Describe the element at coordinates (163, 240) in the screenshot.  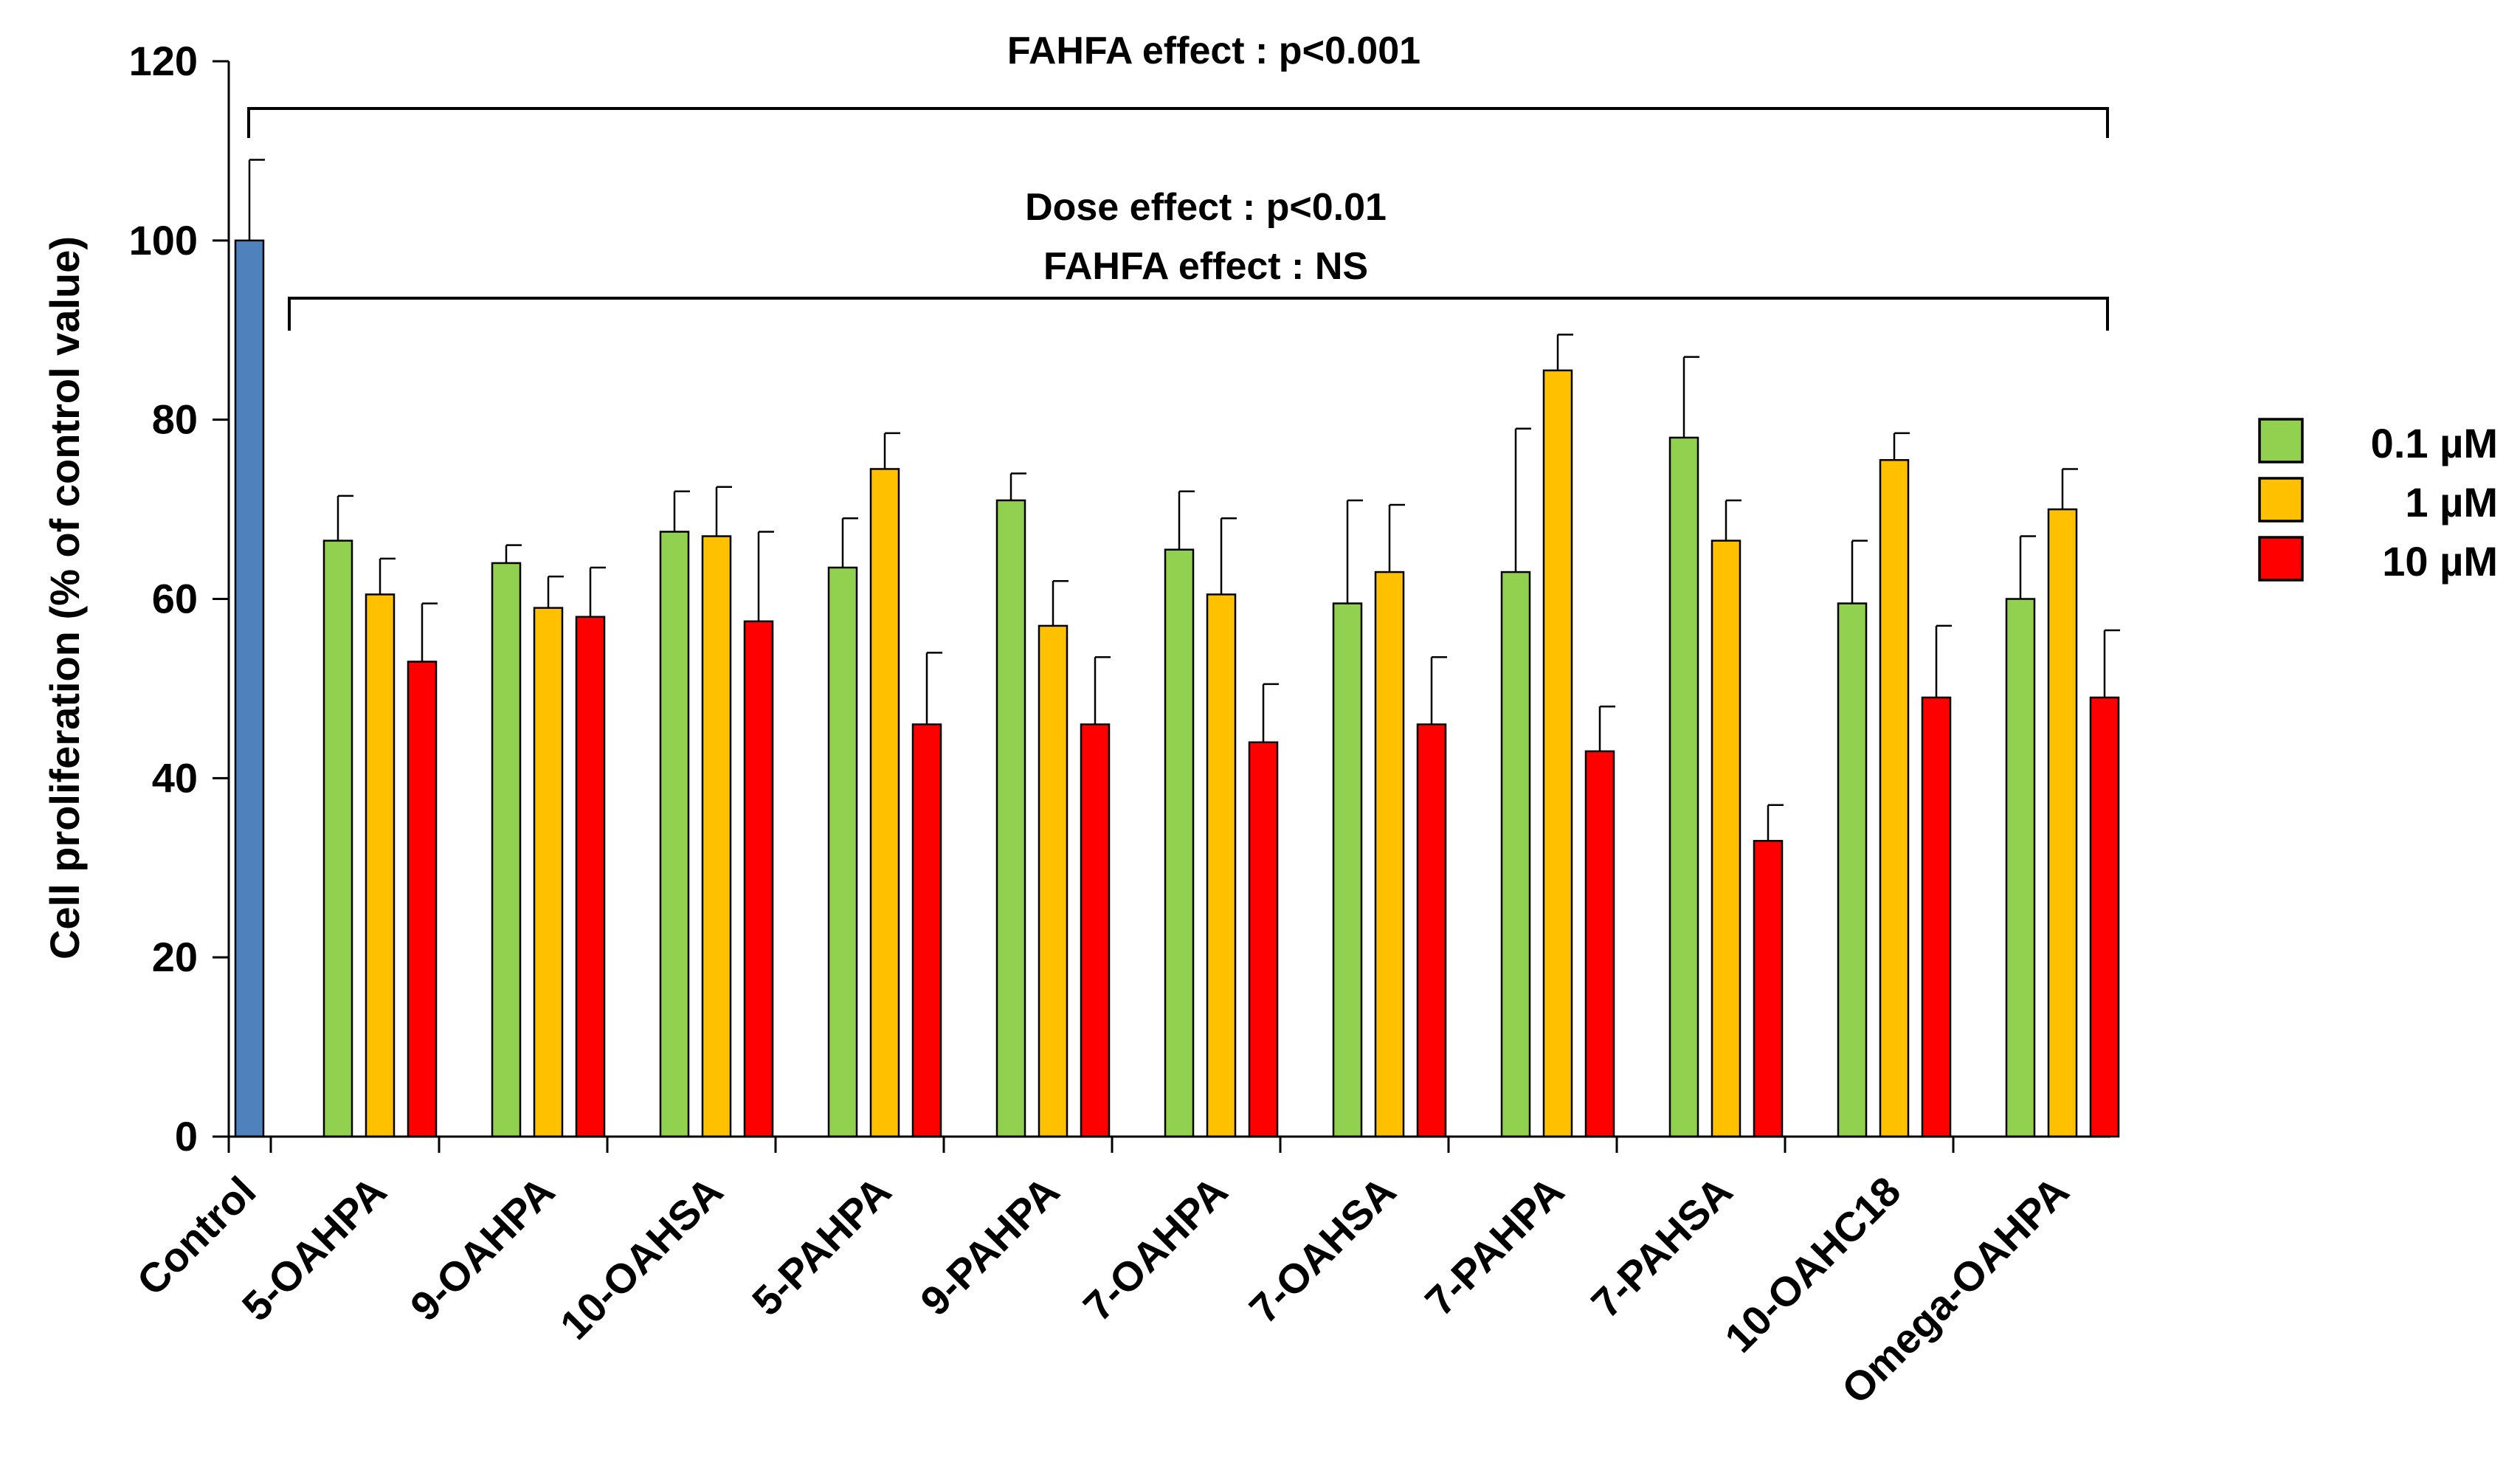
I see `y-tick-label: 100` at that location.